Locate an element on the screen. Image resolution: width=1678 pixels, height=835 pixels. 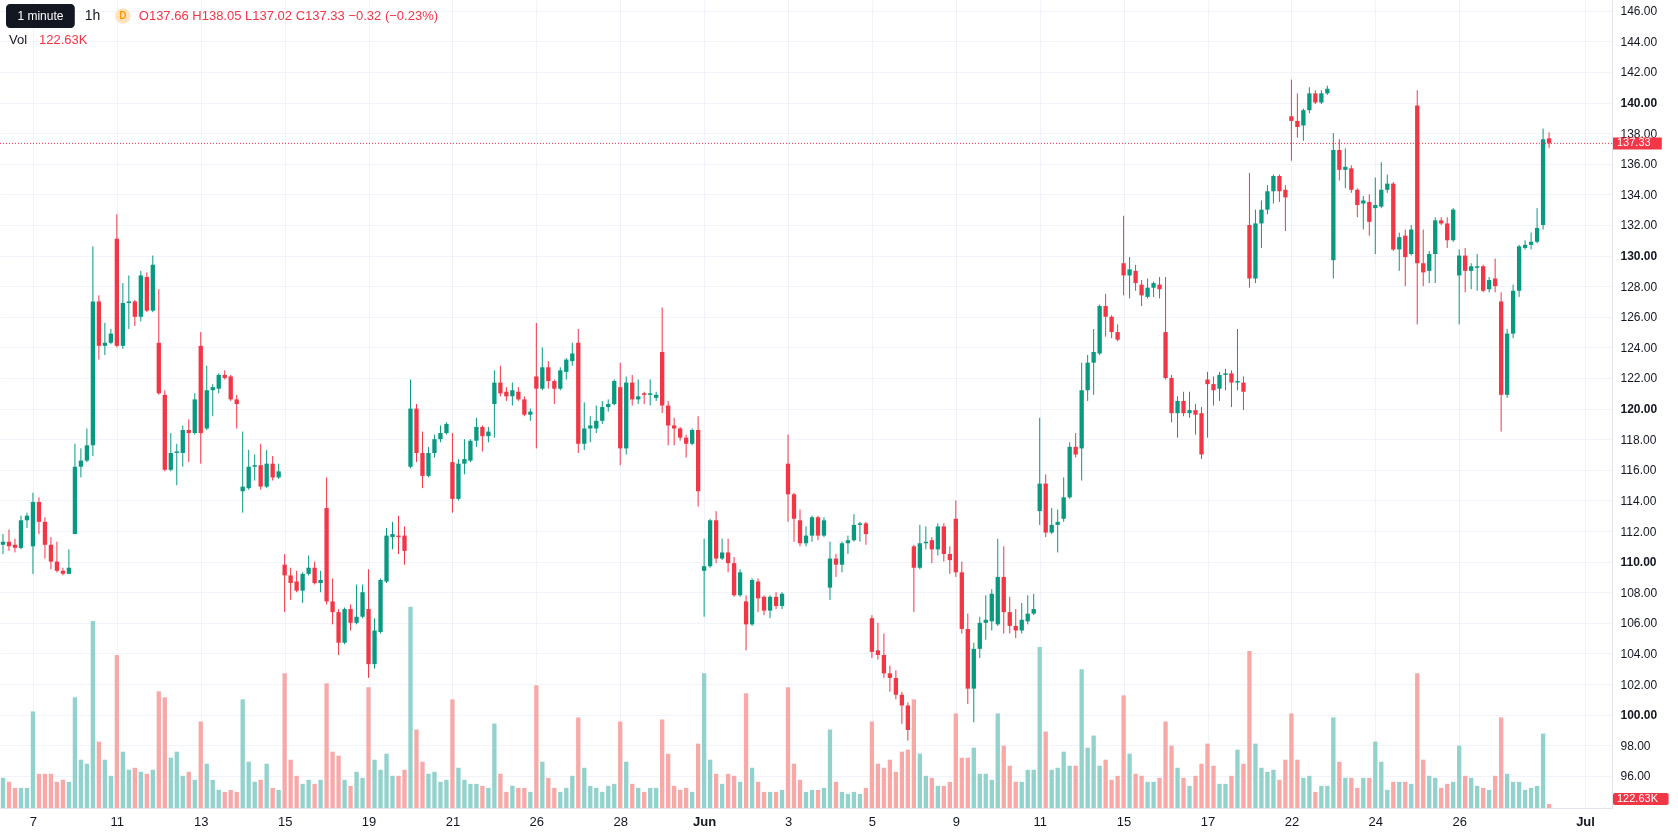
y-tick-label: 114.00 is located at coordinates (1638, 500).